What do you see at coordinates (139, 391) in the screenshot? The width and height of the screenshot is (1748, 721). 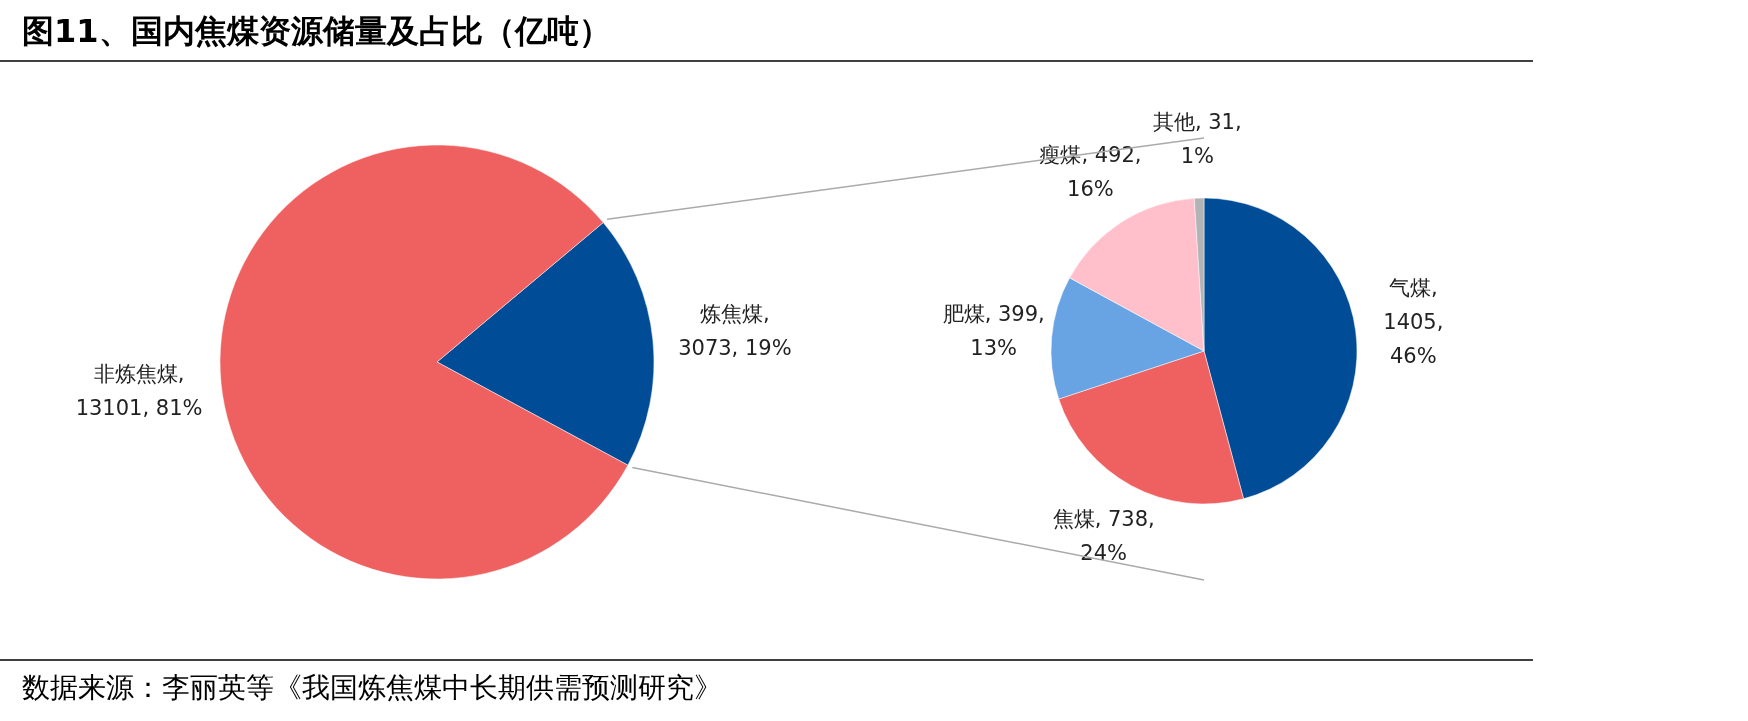 I see `slice-label: 非炼焦煤, 13101, 81%` at bounding box center [139, 391].